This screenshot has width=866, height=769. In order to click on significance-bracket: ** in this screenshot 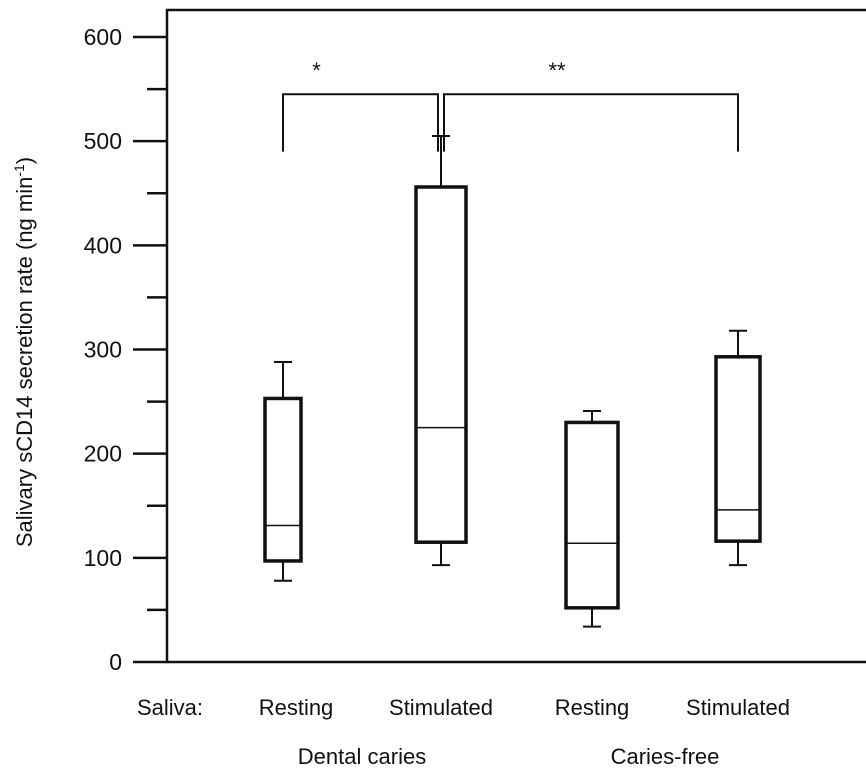, I will do `click(591, 105)`.